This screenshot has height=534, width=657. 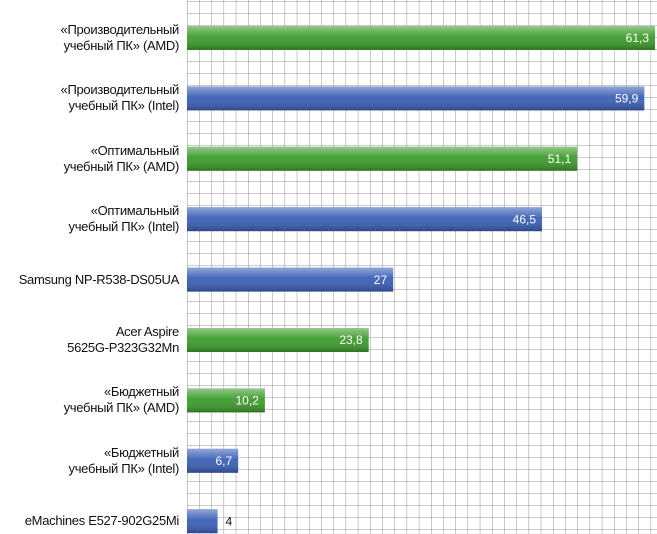 What do you see at coordinates (120, 98) in the screenshot?
I see `category-label: «Производительный учебный ПК» (Intel)` at bounding box center [120, 98].